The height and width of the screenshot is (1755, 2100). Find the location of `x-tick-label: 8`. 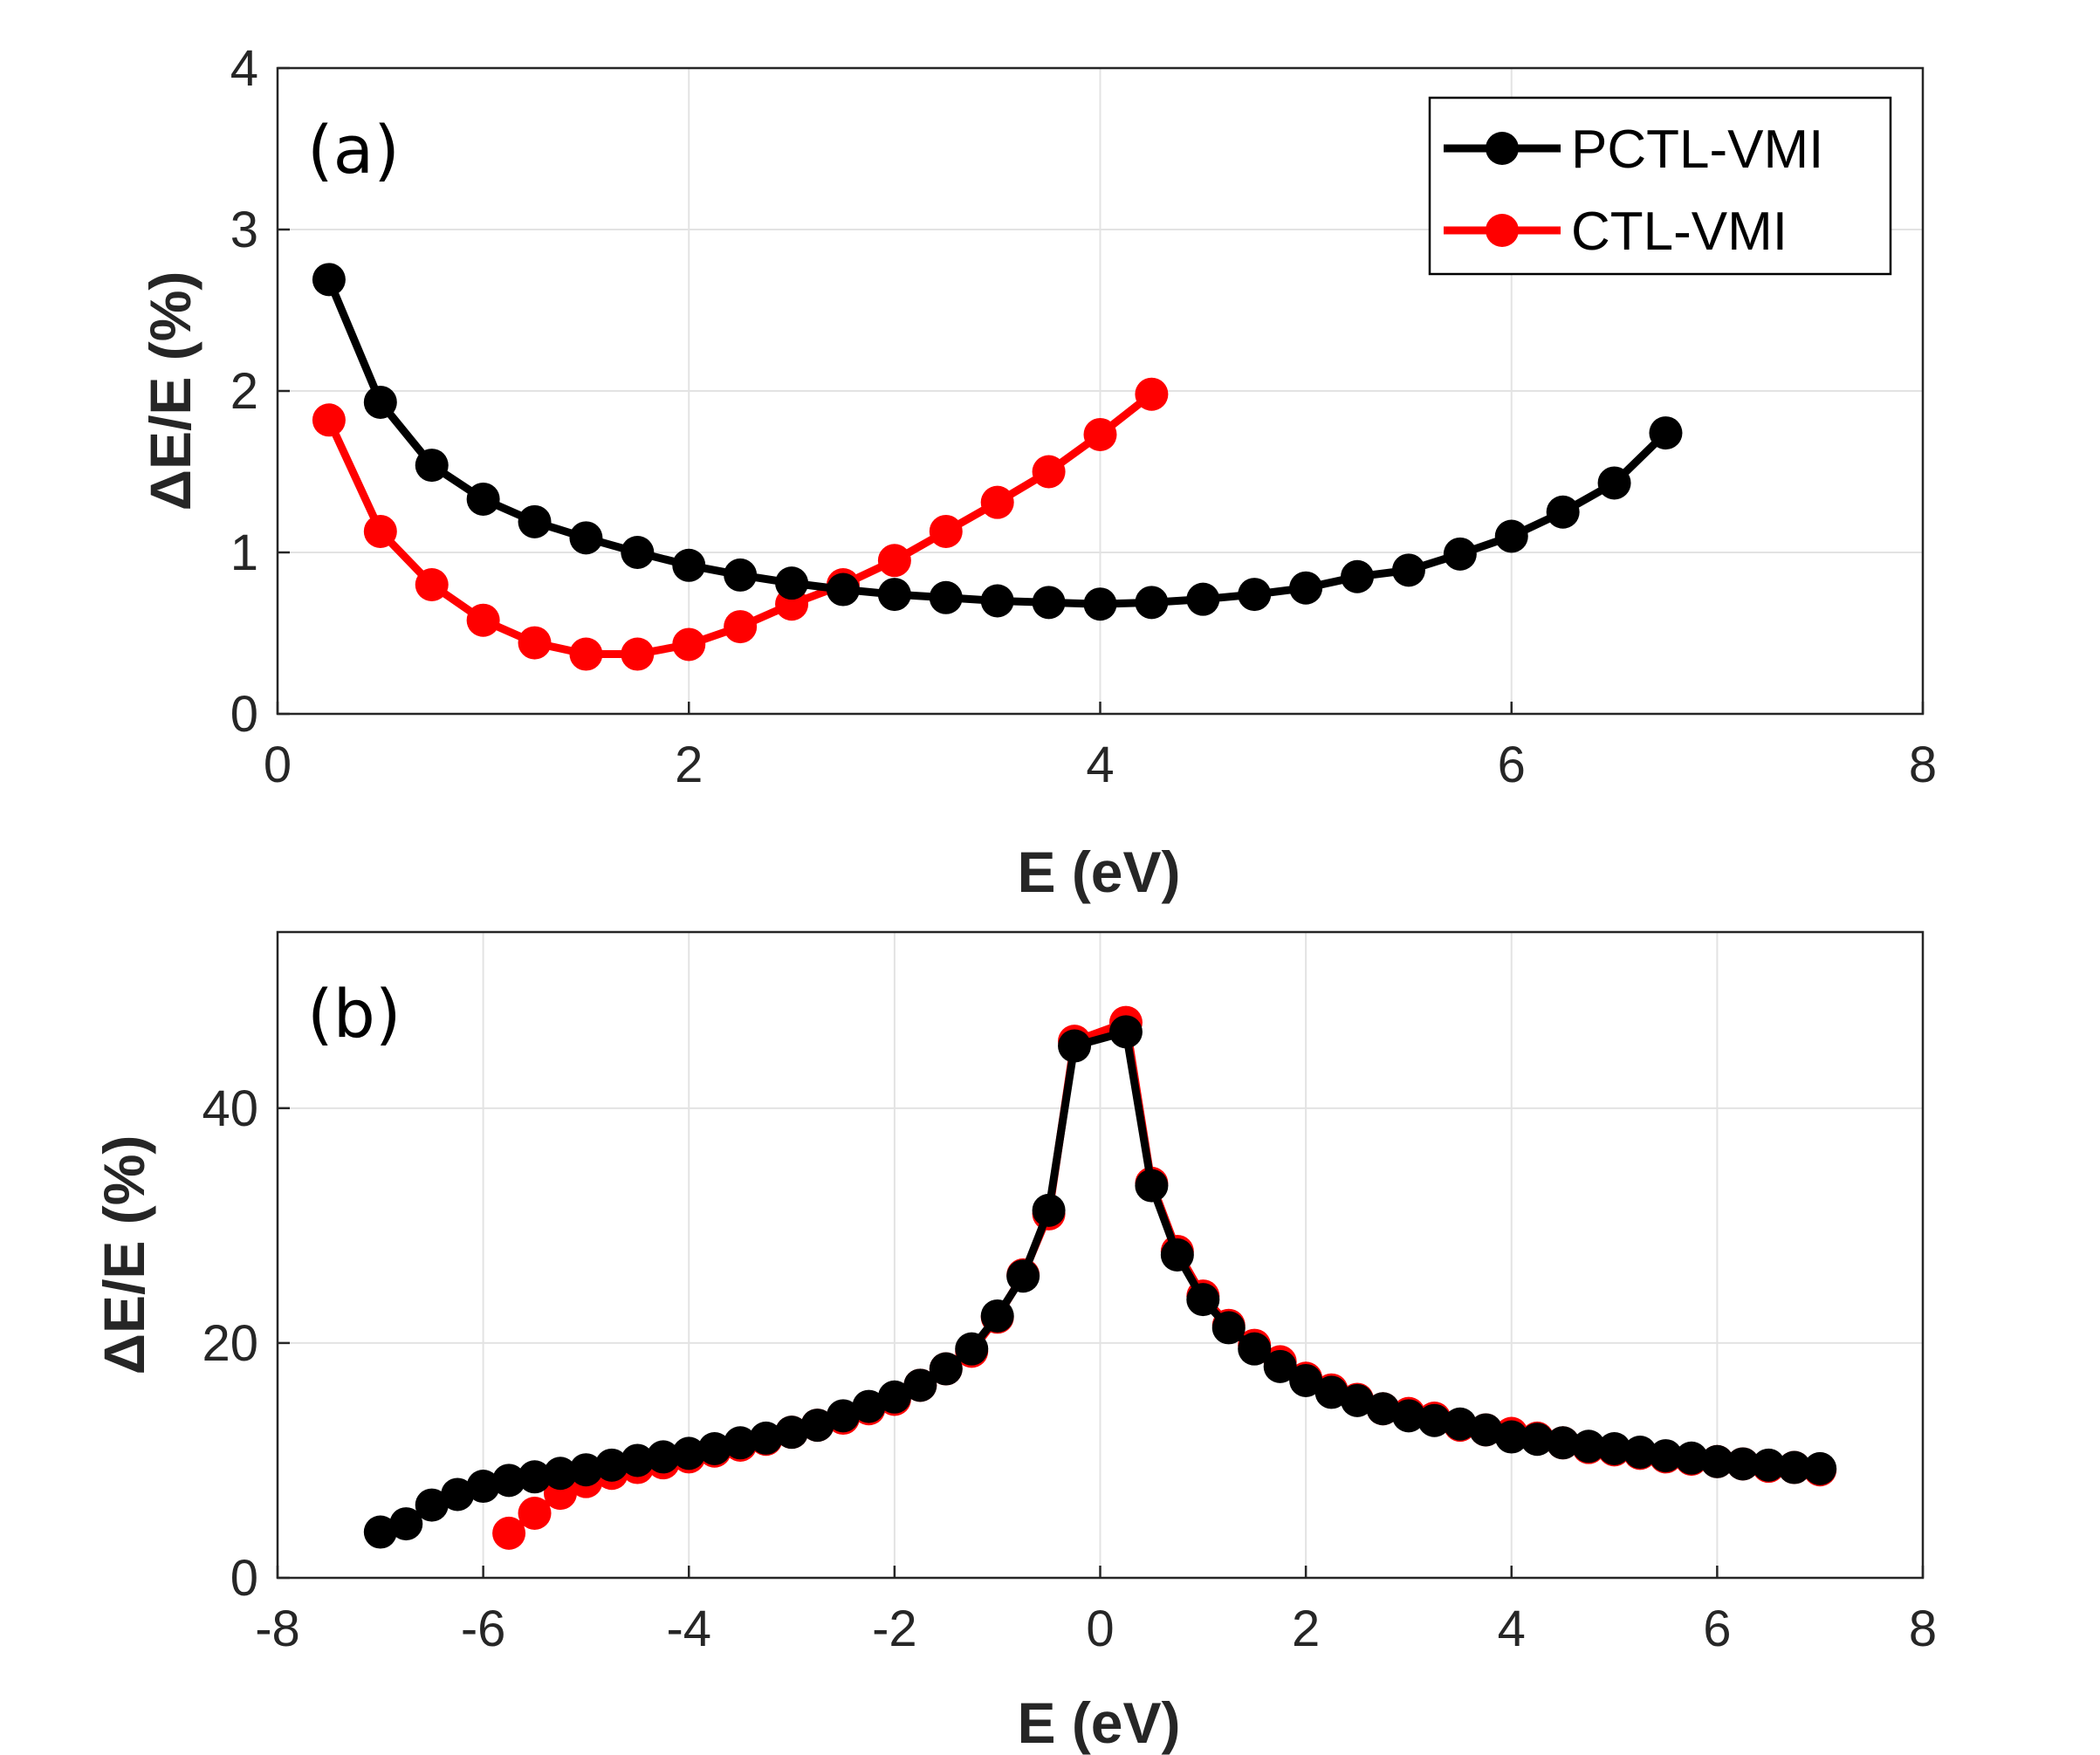

x-tick-label: 8 is located at coordinates (1923, 765).